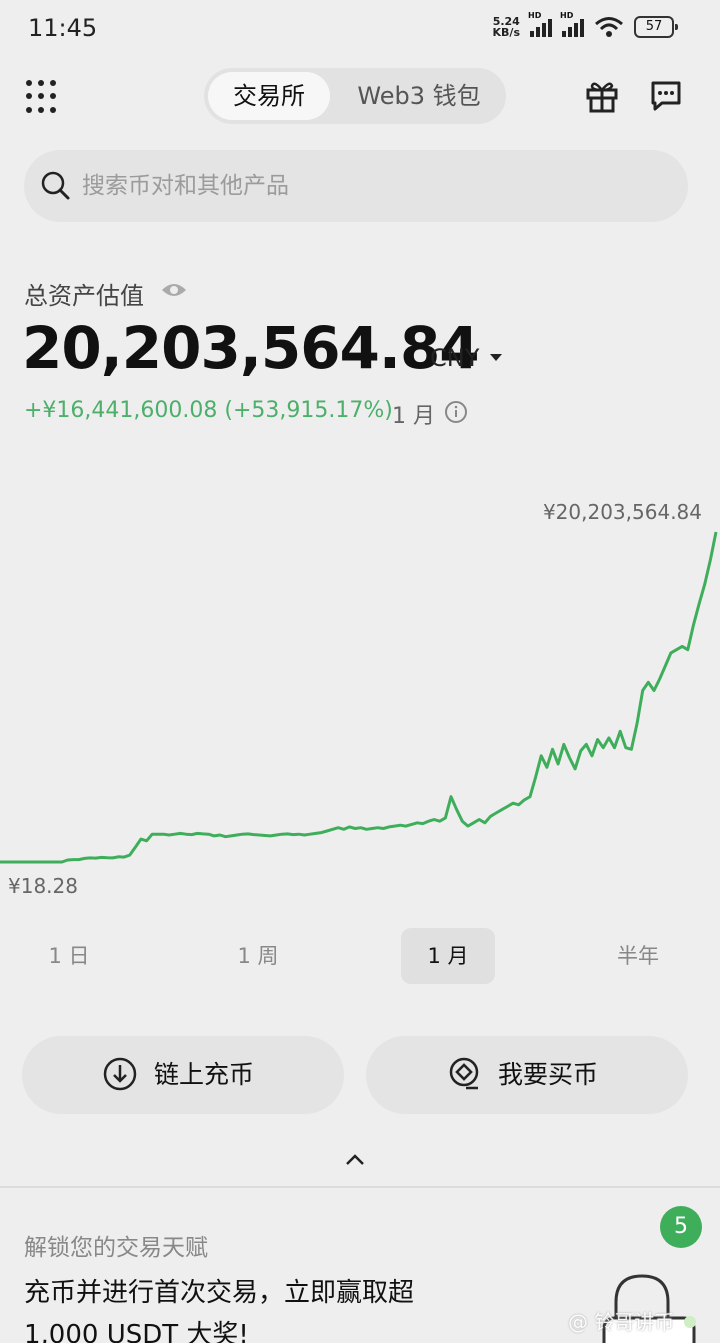 This screenshot has width=720, height=1343. I want to click on total-asset-value: 20,203,564.84, so click(251, 348).